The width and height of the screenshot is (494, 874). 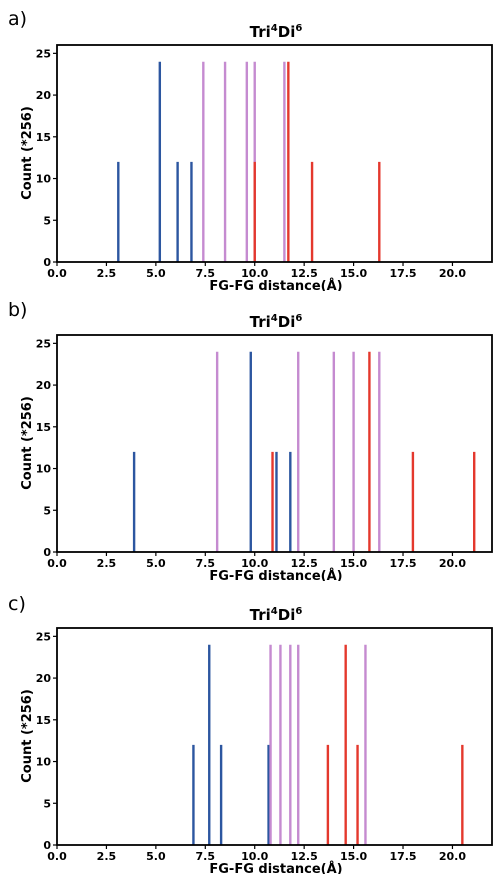 I want to click on panel-label: a), so click(x=17, y=19).